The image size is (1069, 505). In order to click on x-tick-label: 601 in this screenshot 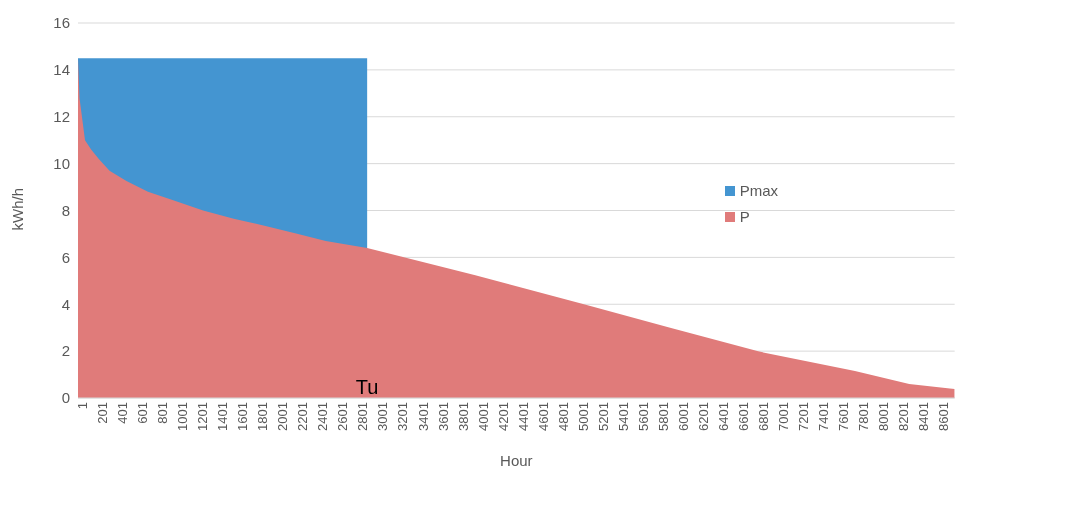, I will do `click(143, 413)`.